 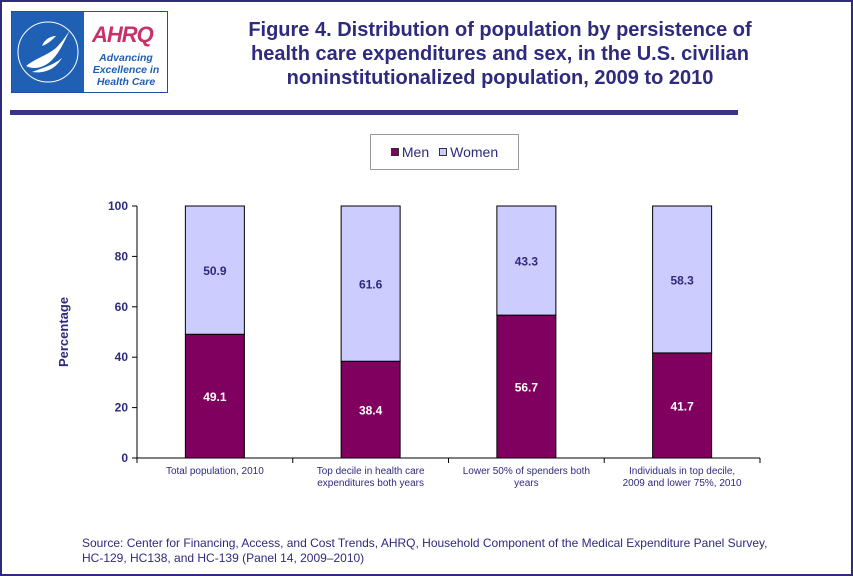 What do you see at coordinates (394, 152) in the screenshot?
I see `legend-swatch-men` at bounding box center [394, 152].